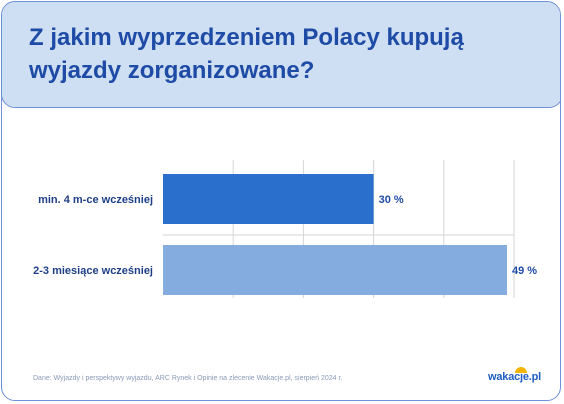  I want to click on data-label: 30 %, so click(391, 200).